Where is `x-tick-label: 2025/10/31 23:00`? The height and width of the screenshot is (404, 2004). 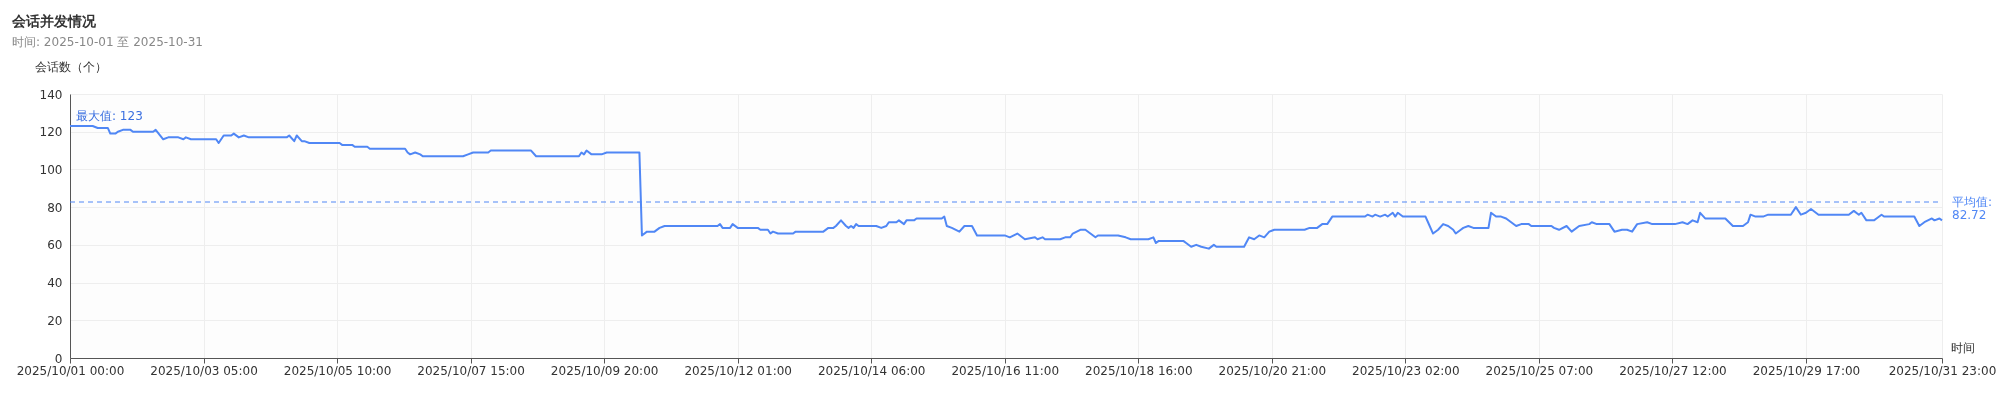
x-tick-label: 2025/10/31 23:00 is located at coordinates (1942, 370).